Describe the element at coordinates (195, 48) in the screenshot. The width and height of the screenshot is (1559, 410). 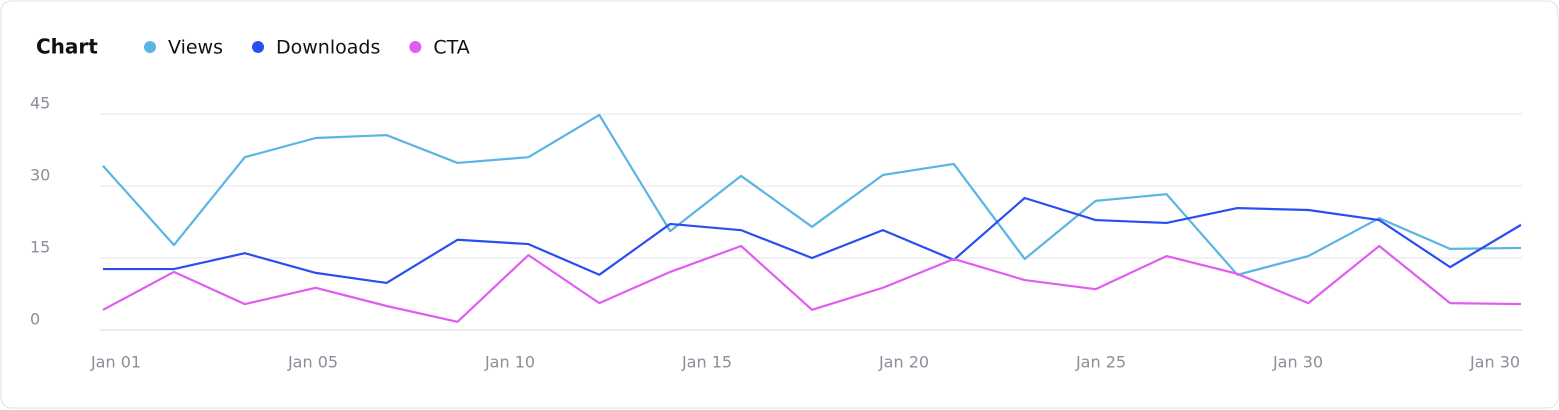
I see `legend-label: Views` at that location.